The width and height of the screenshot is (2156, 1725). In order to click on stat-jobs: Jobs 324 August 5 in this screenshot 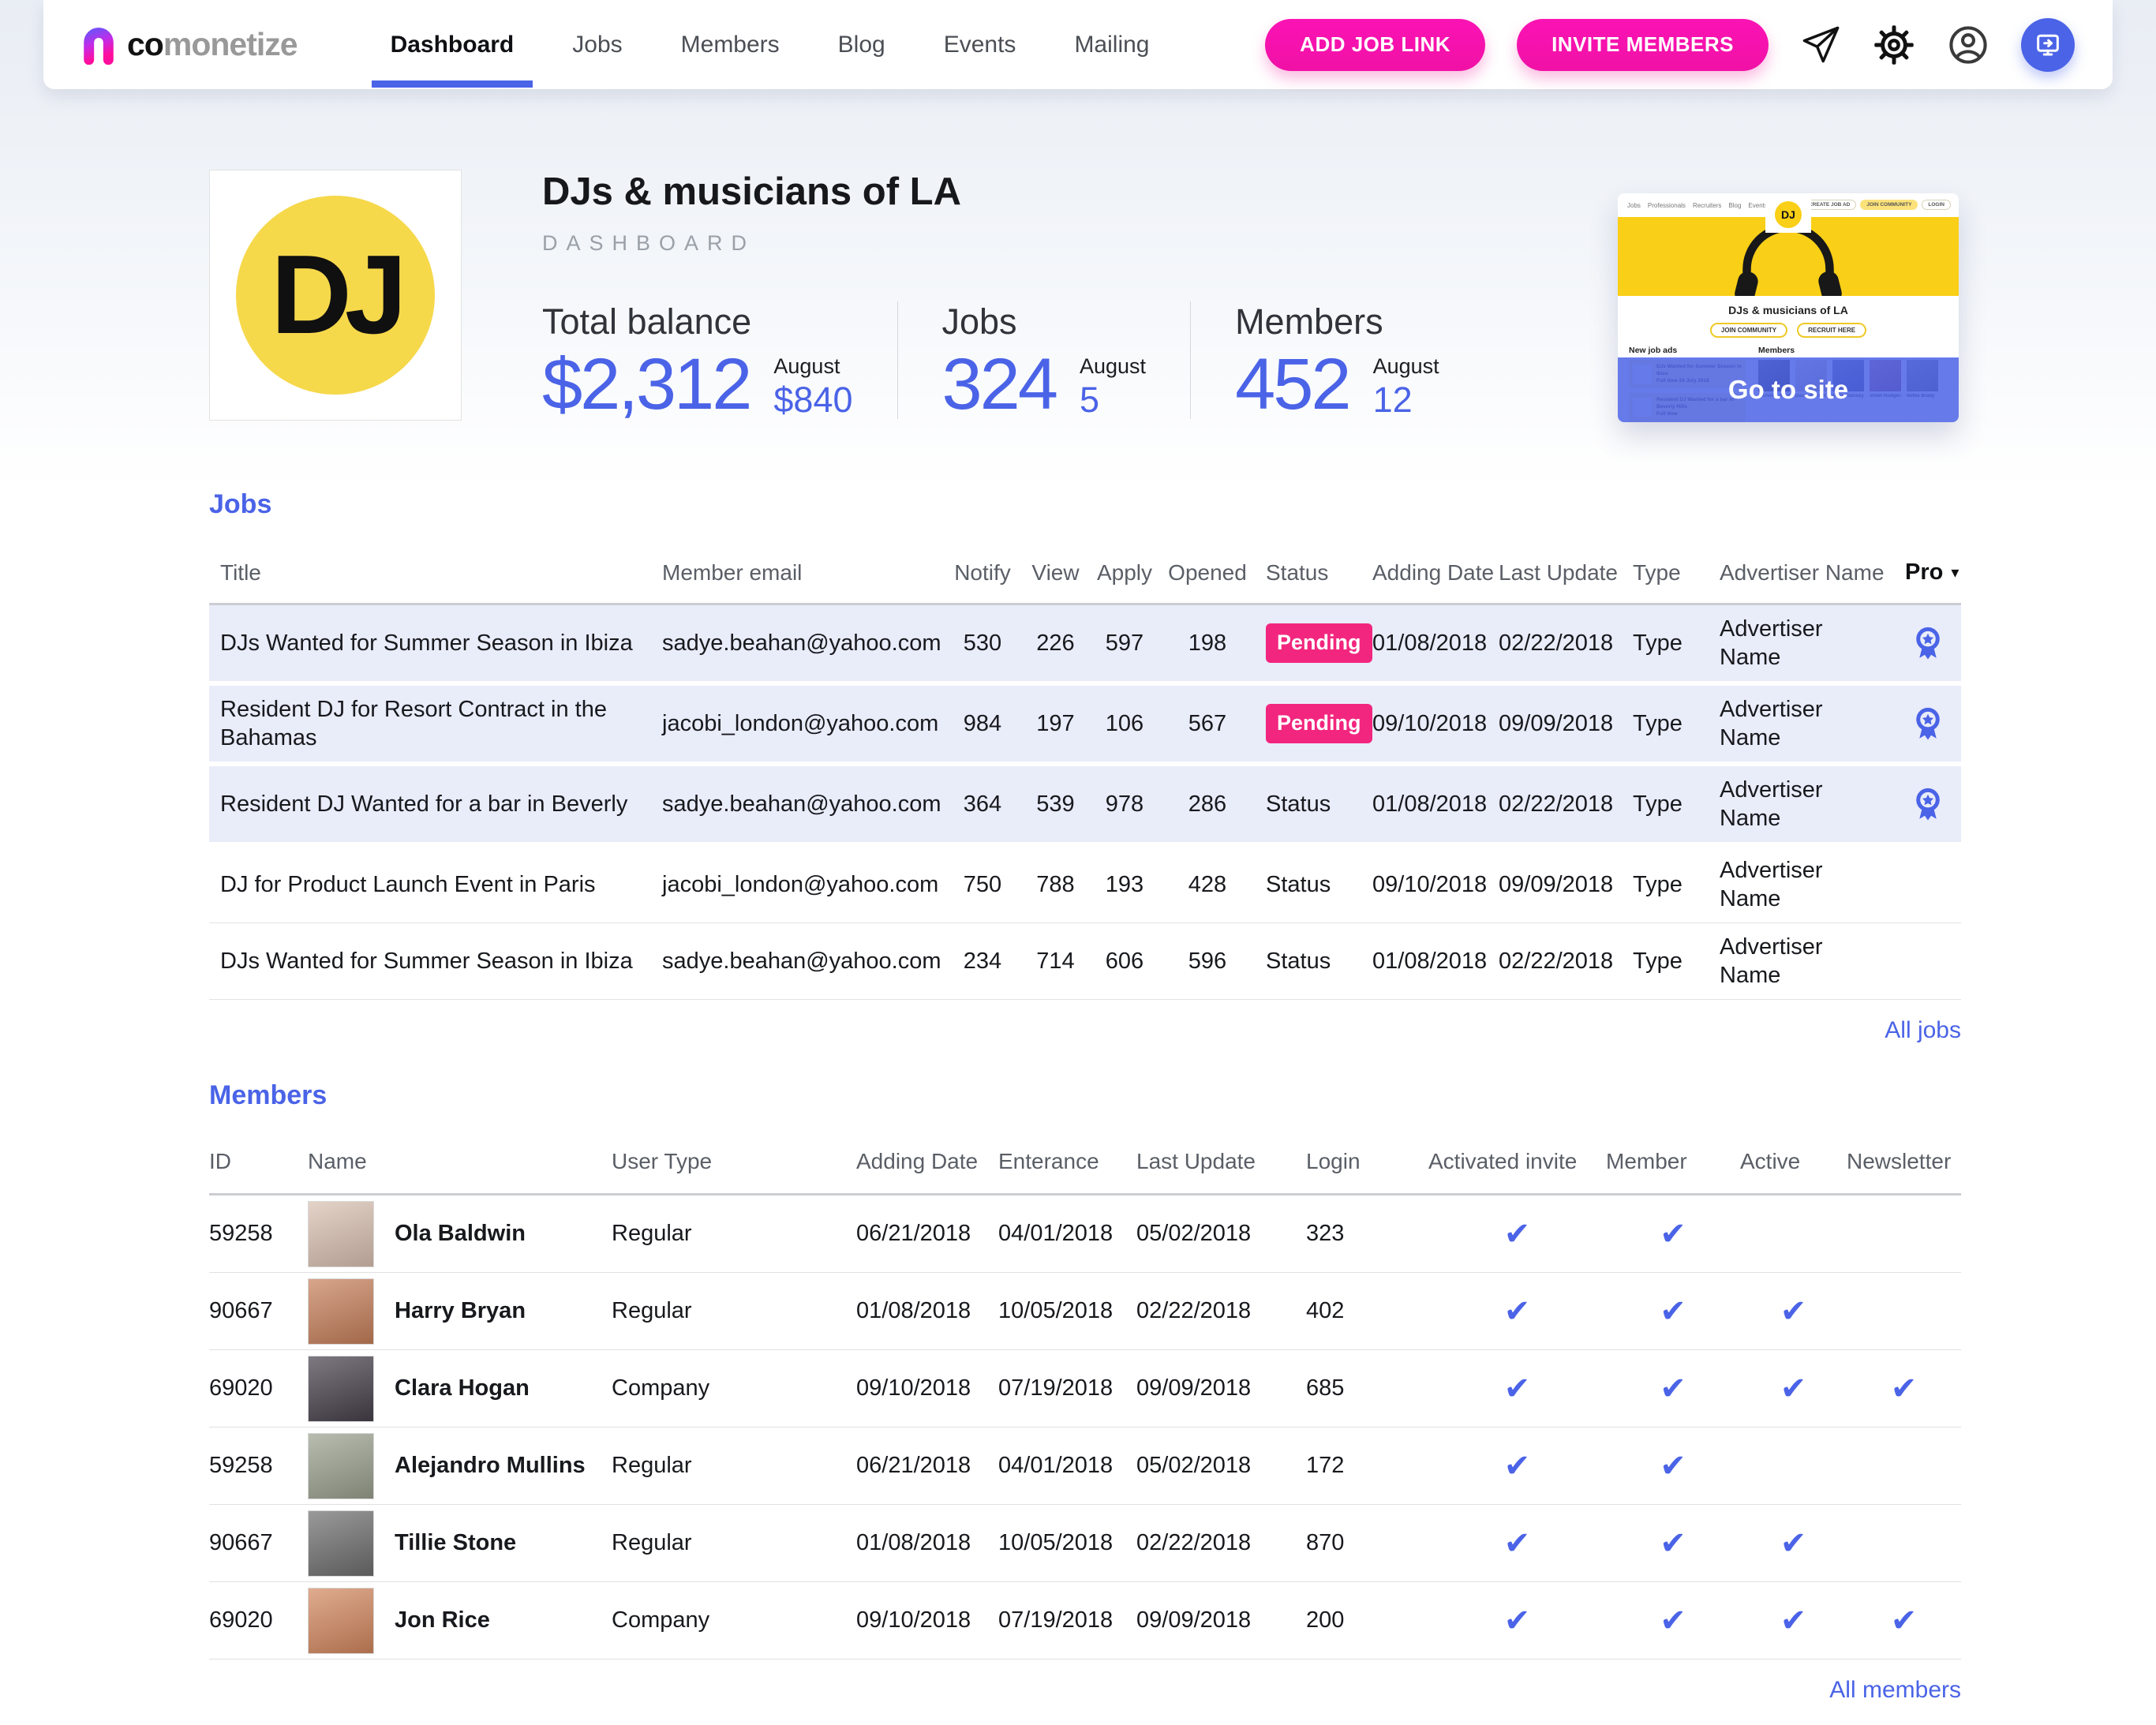, I will do `click(1044, 361)`.